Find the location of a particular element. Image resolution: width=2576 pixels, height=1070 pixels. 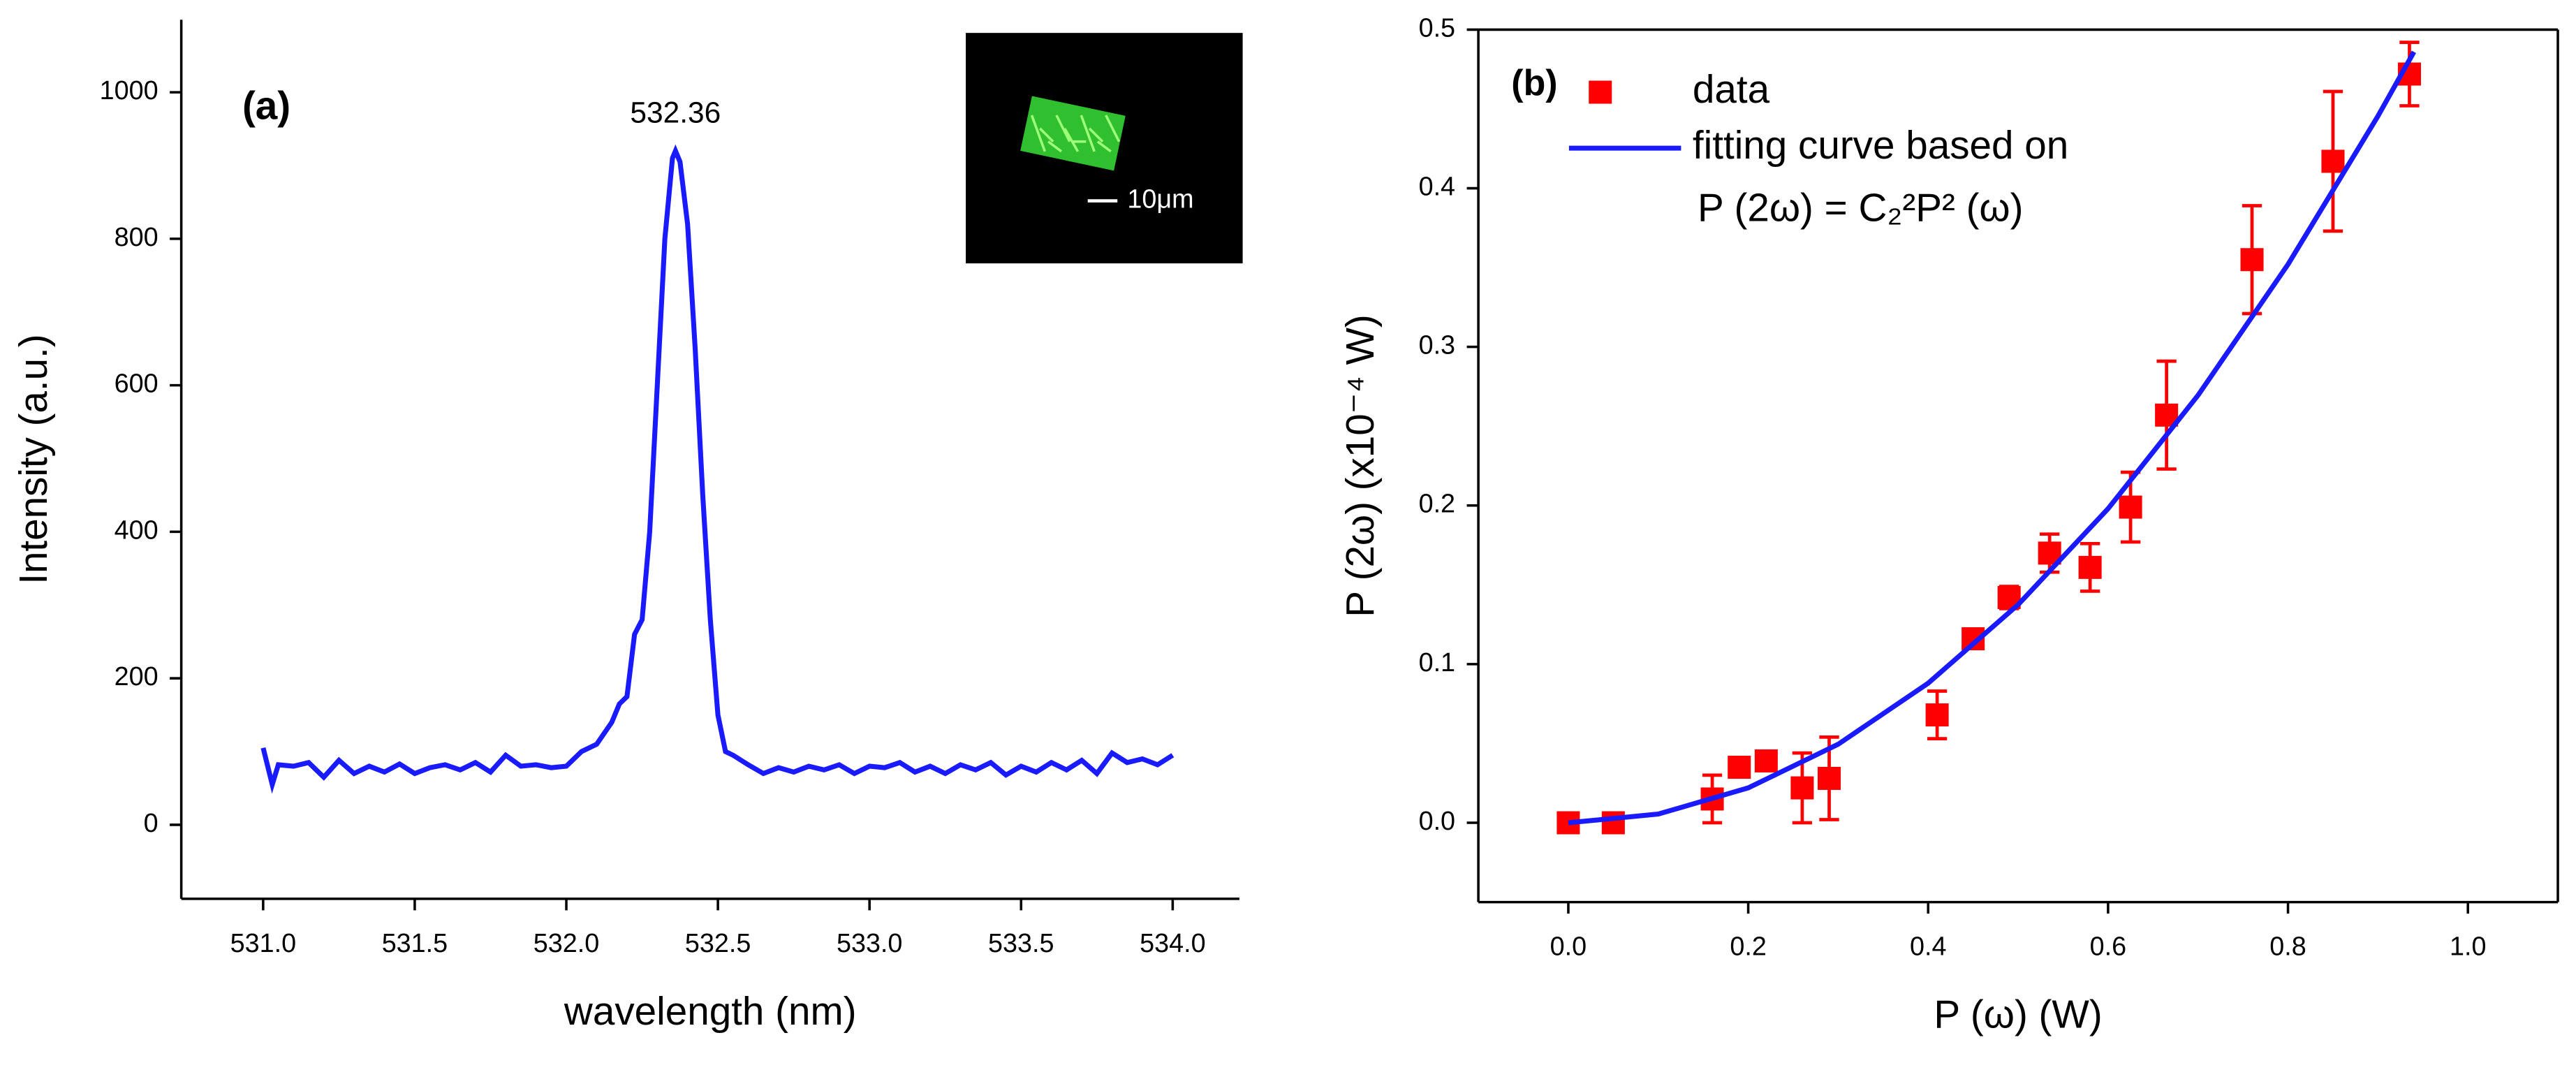

y-tick-label: 1000 is located at coordinates (129, 90).